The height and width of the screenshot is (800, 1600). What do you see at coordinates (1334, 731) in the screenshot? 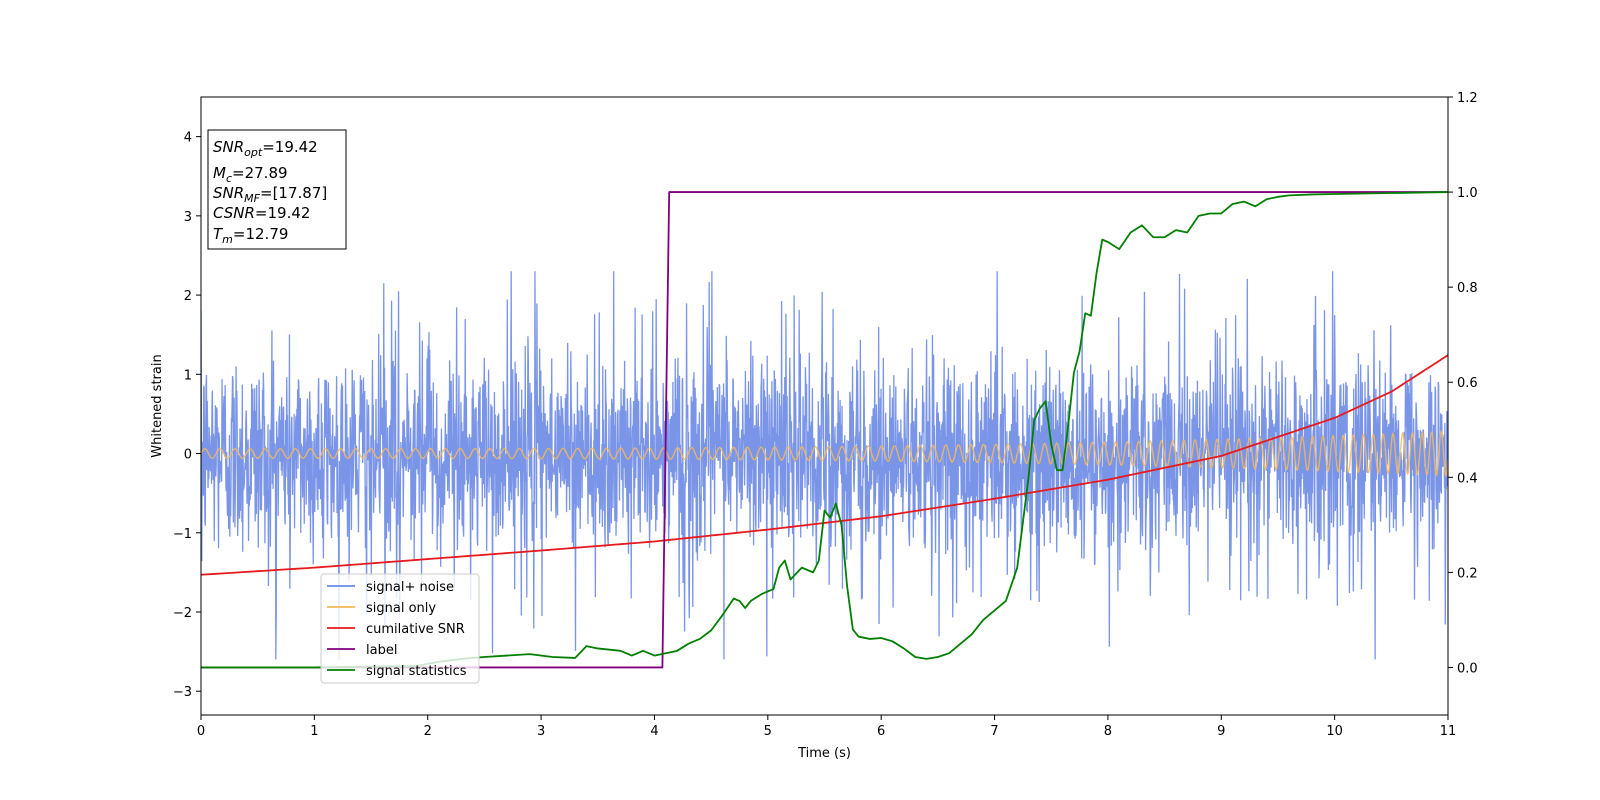
I see `x-tick-label: 10` at bounding box center [1334, 731].